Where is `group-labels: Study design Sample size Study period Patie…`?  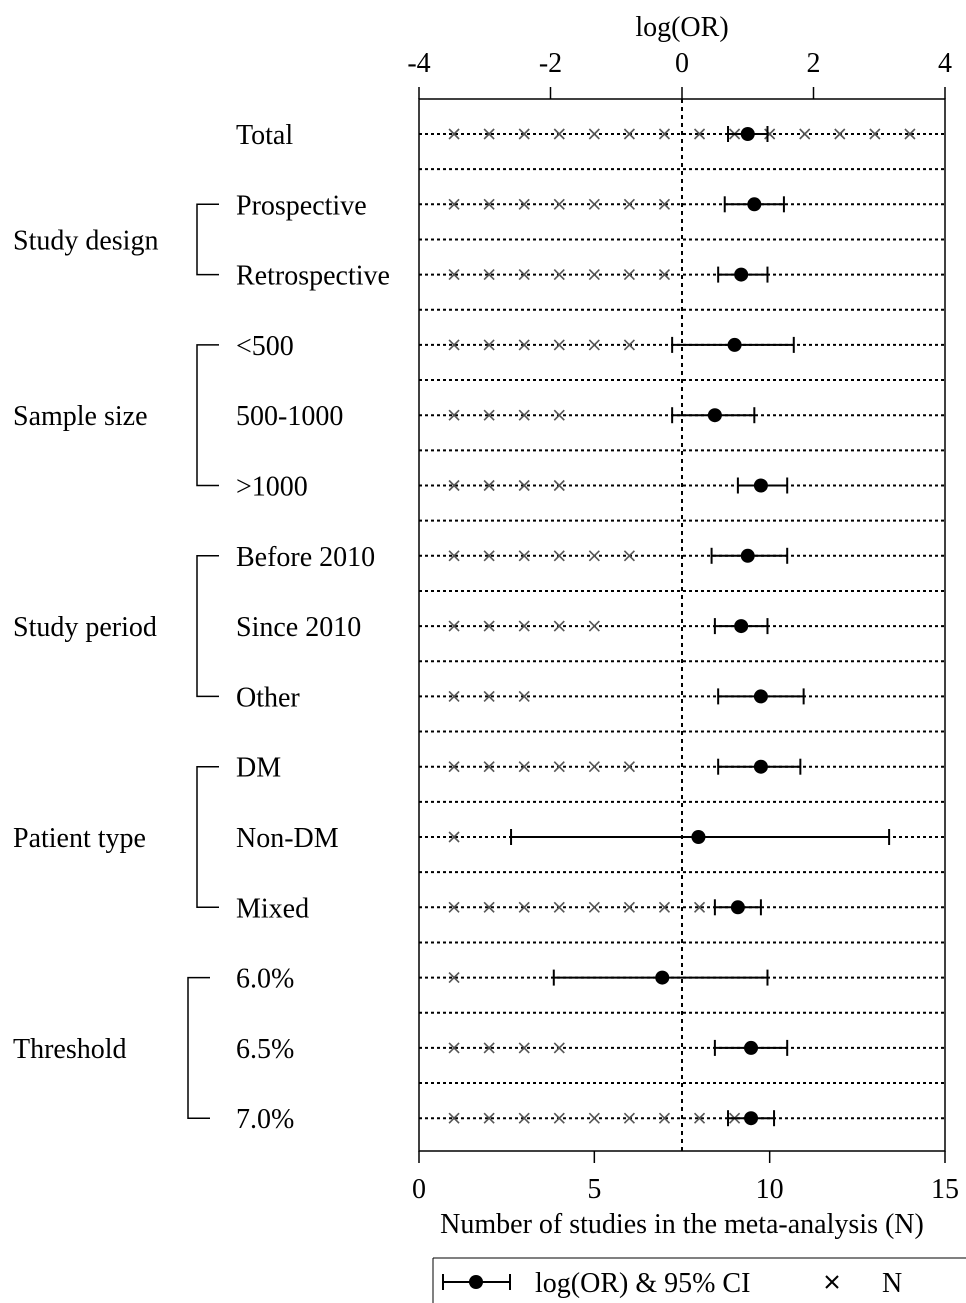
group-labels: Study design Sample size Study period Patie… is located at coordinates (116, 661).